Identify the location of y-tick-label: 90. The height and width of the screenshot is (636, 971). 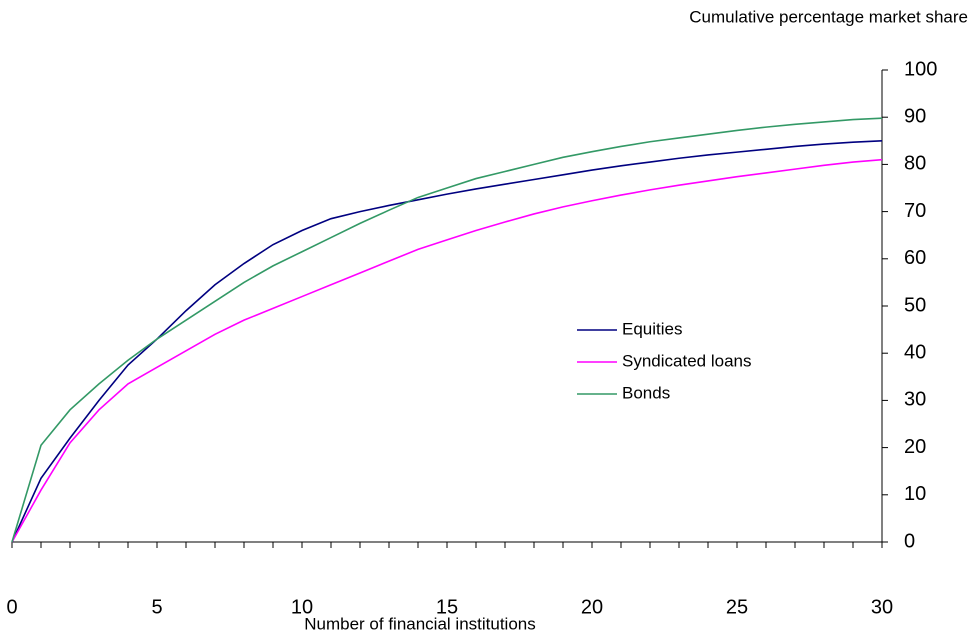
(915, 116).